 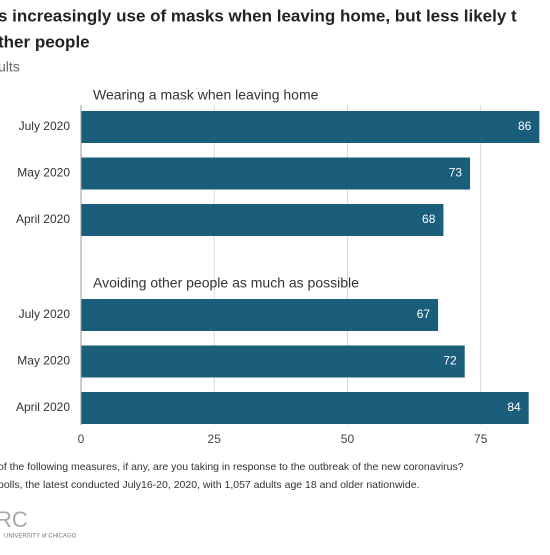 What do you see at coordinates (514, 407) in the screenshot?
I see `value-label: 84` at bounding box center [514, 407].